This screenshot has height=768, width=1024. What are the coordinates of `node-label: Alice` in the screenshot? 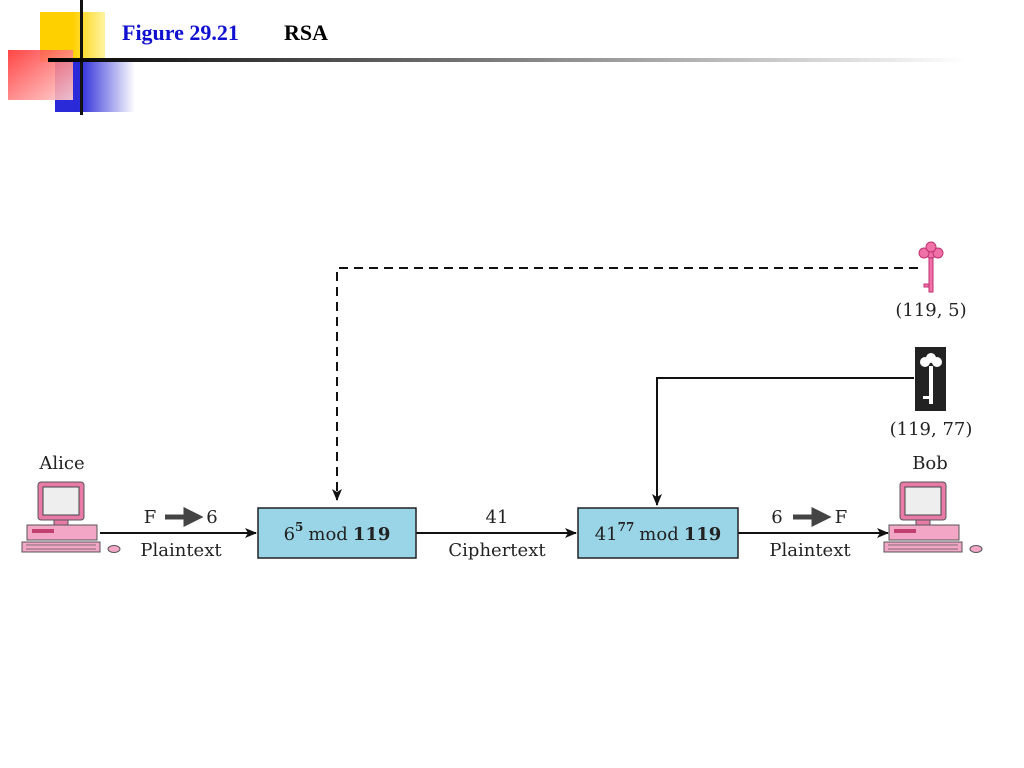 It's located at (61, 463).